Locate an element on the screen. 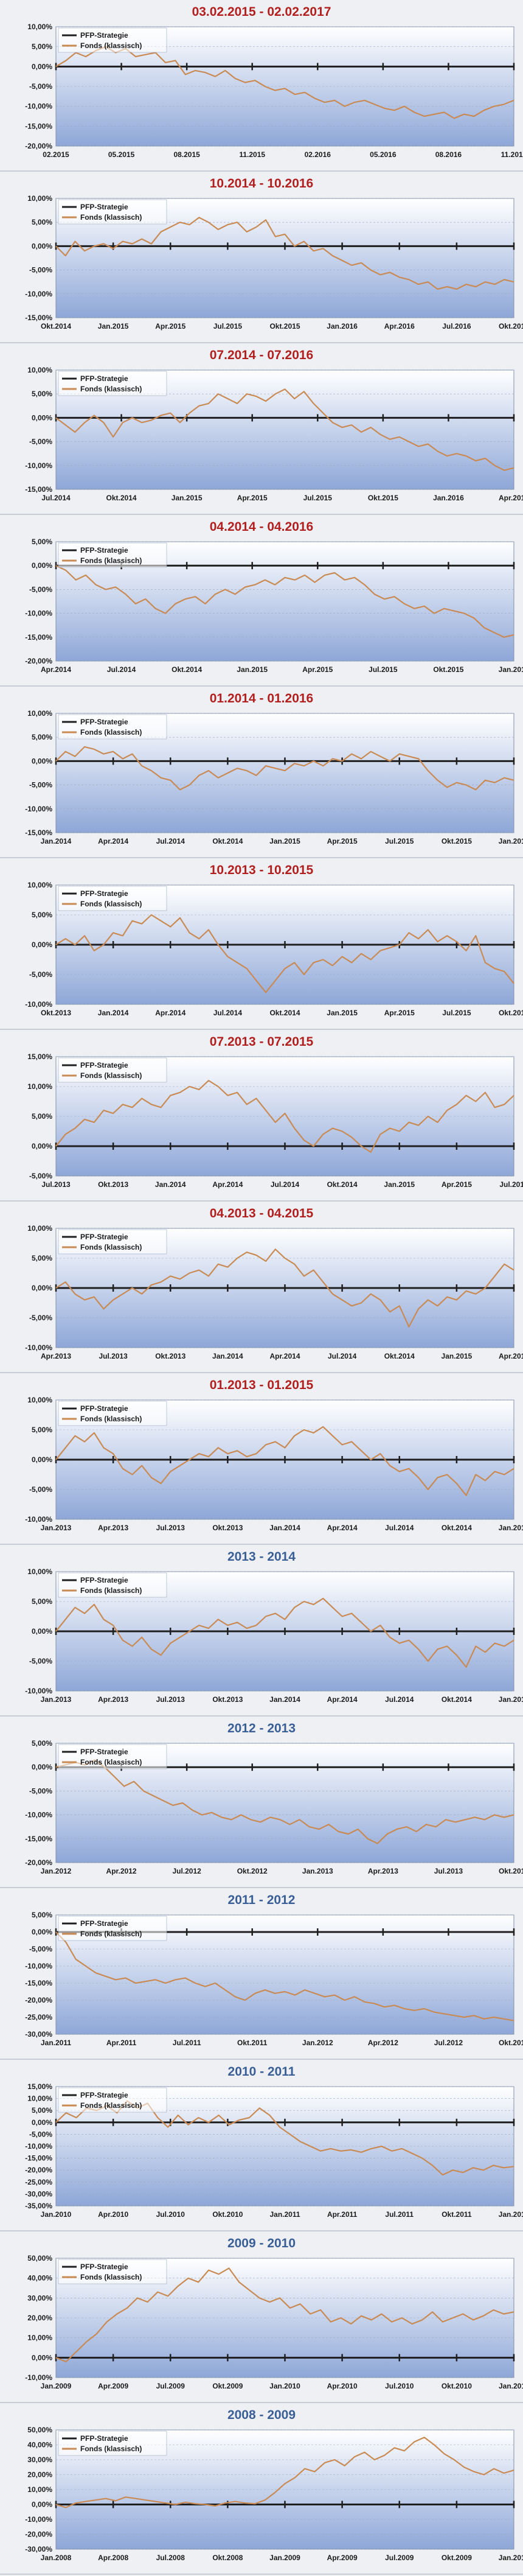 The height and width of the screenshot is (2576, 523). x-tick-label: 05.2016 is located at coordinates (383, 154).